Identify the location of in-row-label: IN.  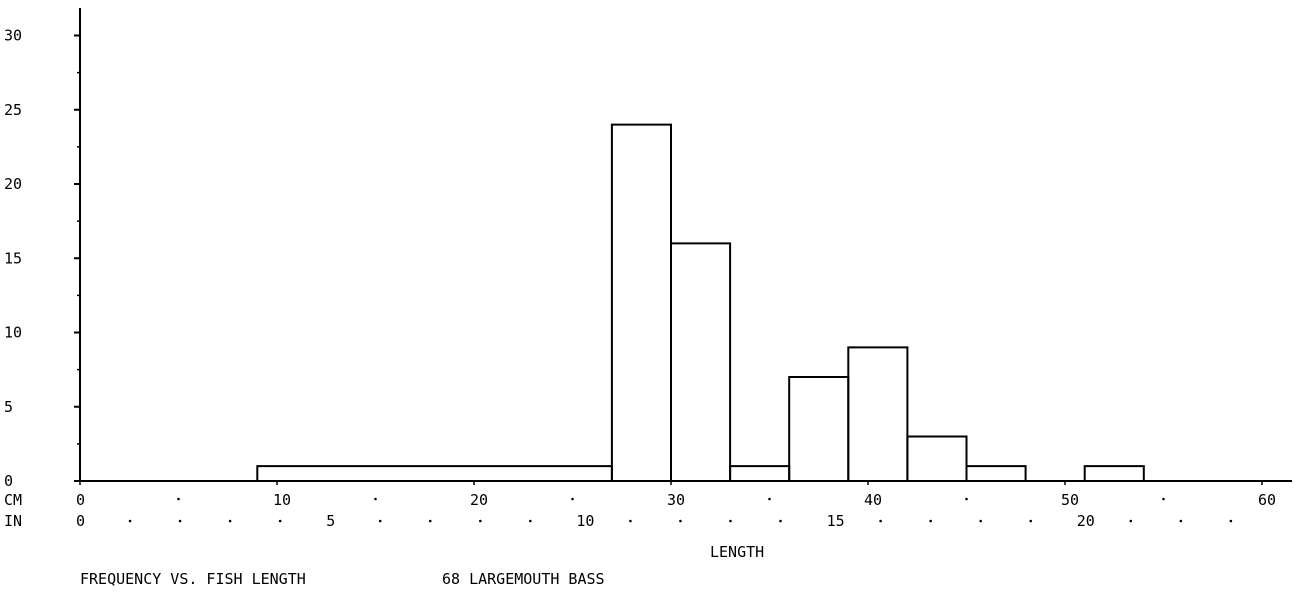
(13, 521).